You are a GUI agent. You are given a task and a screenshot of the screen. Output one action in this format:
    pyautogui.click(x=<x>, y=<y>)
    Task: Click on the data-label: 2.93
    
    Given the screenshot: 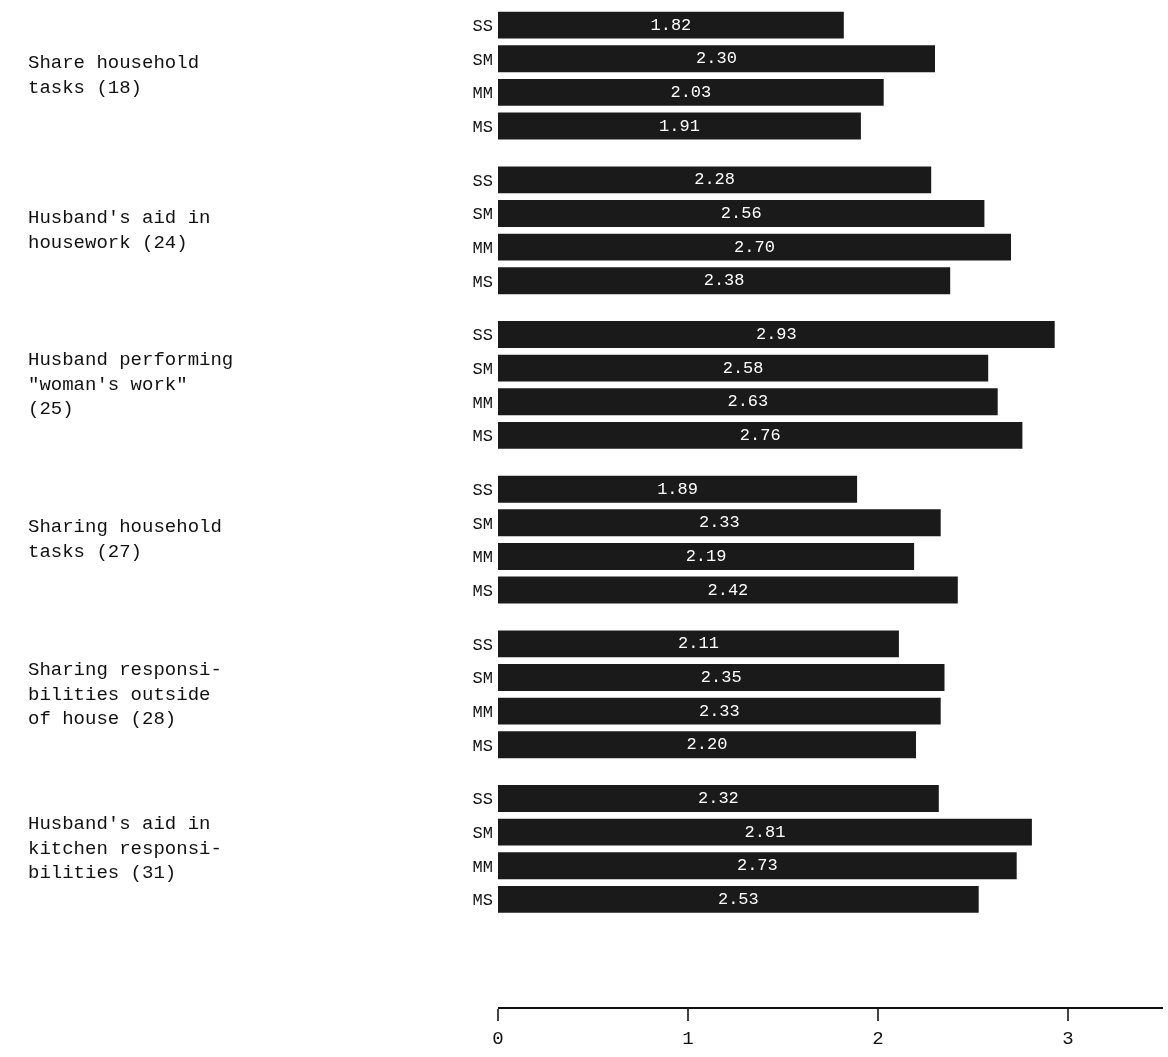 What is the action you would take?
    pyautogui.click(x=776, y=335)
    